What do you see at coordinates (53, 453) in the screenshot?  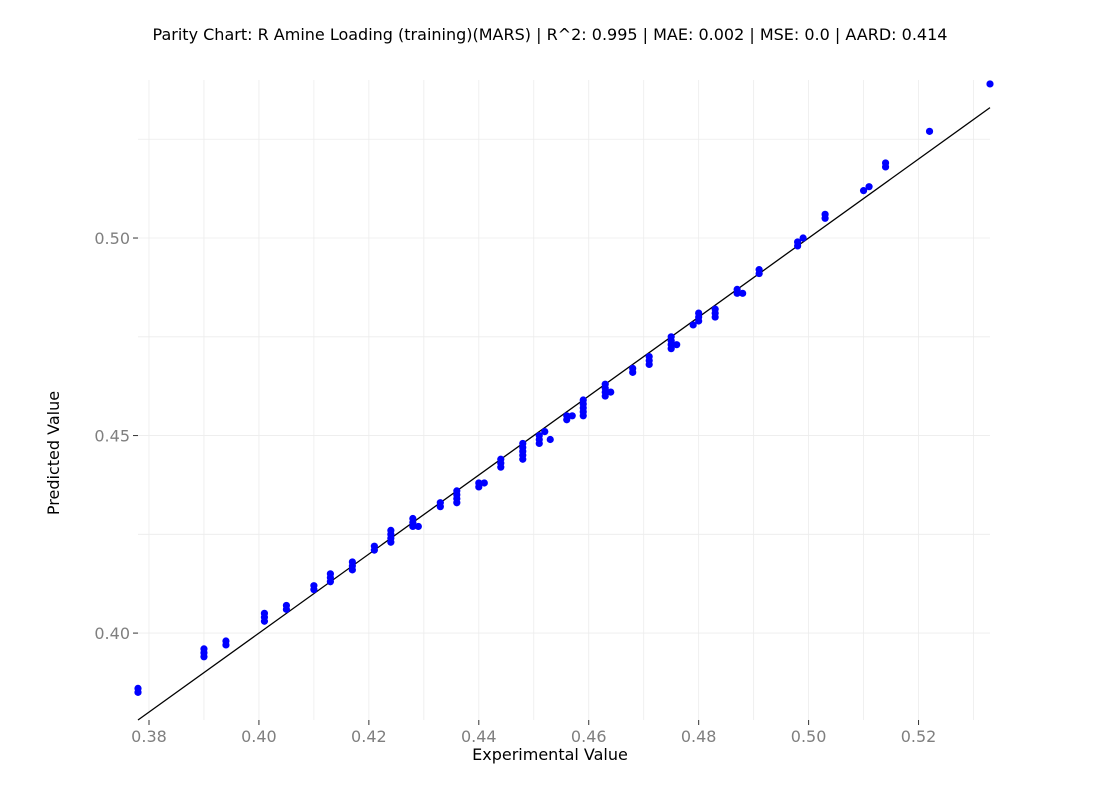 I see `y-axis-label: Predicted Value` at bounding box center [53, 453].